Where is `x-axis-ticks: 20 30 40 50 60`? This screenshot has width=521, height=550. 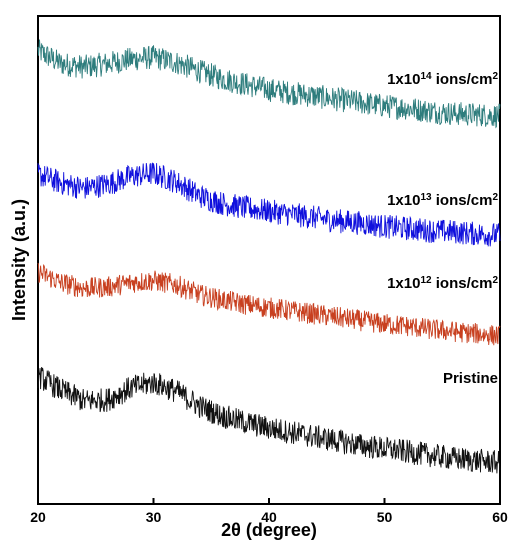 x-axis-ticks: 20 30 40 50 60 is located at coordinates (269, 511).